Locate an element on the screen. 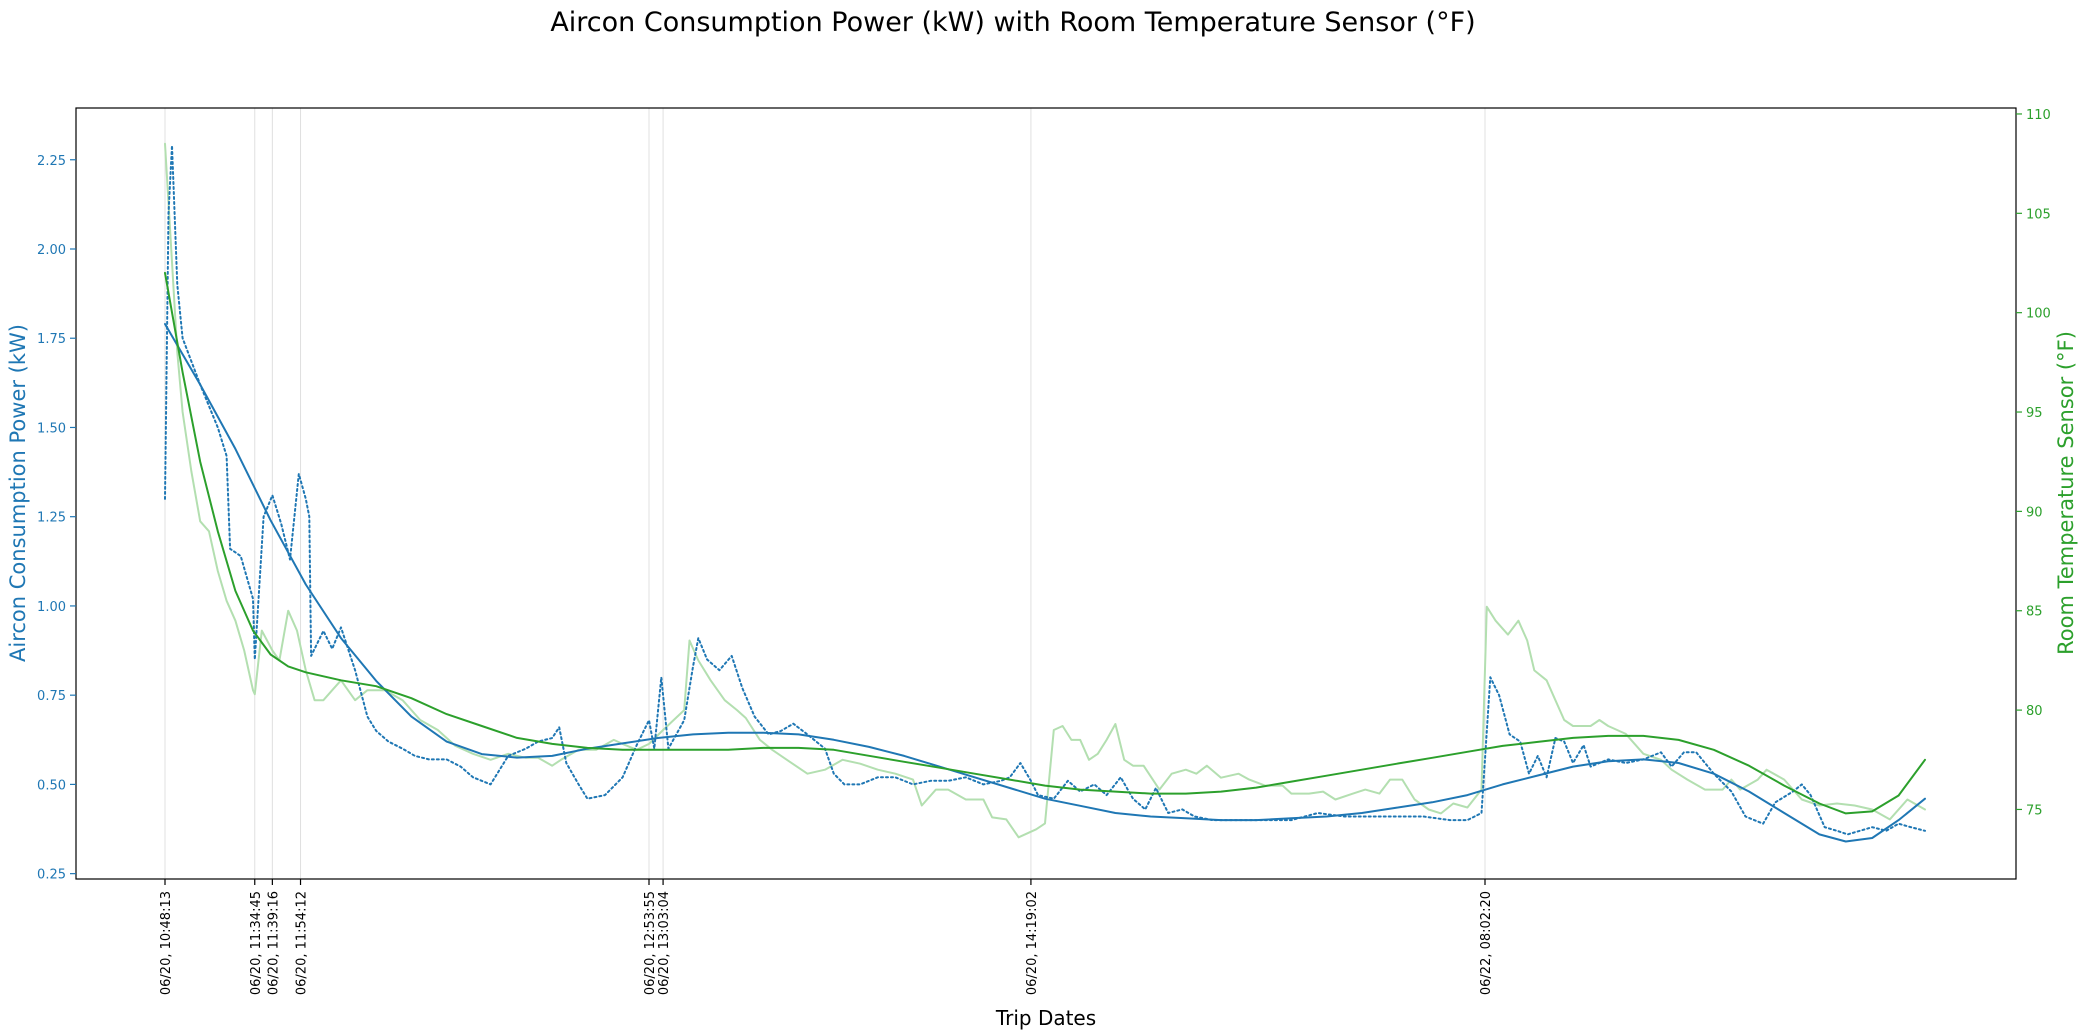 The image size is (2085, 1036). right-tick-label-7: 110 is located at coordinates (2038, 115).